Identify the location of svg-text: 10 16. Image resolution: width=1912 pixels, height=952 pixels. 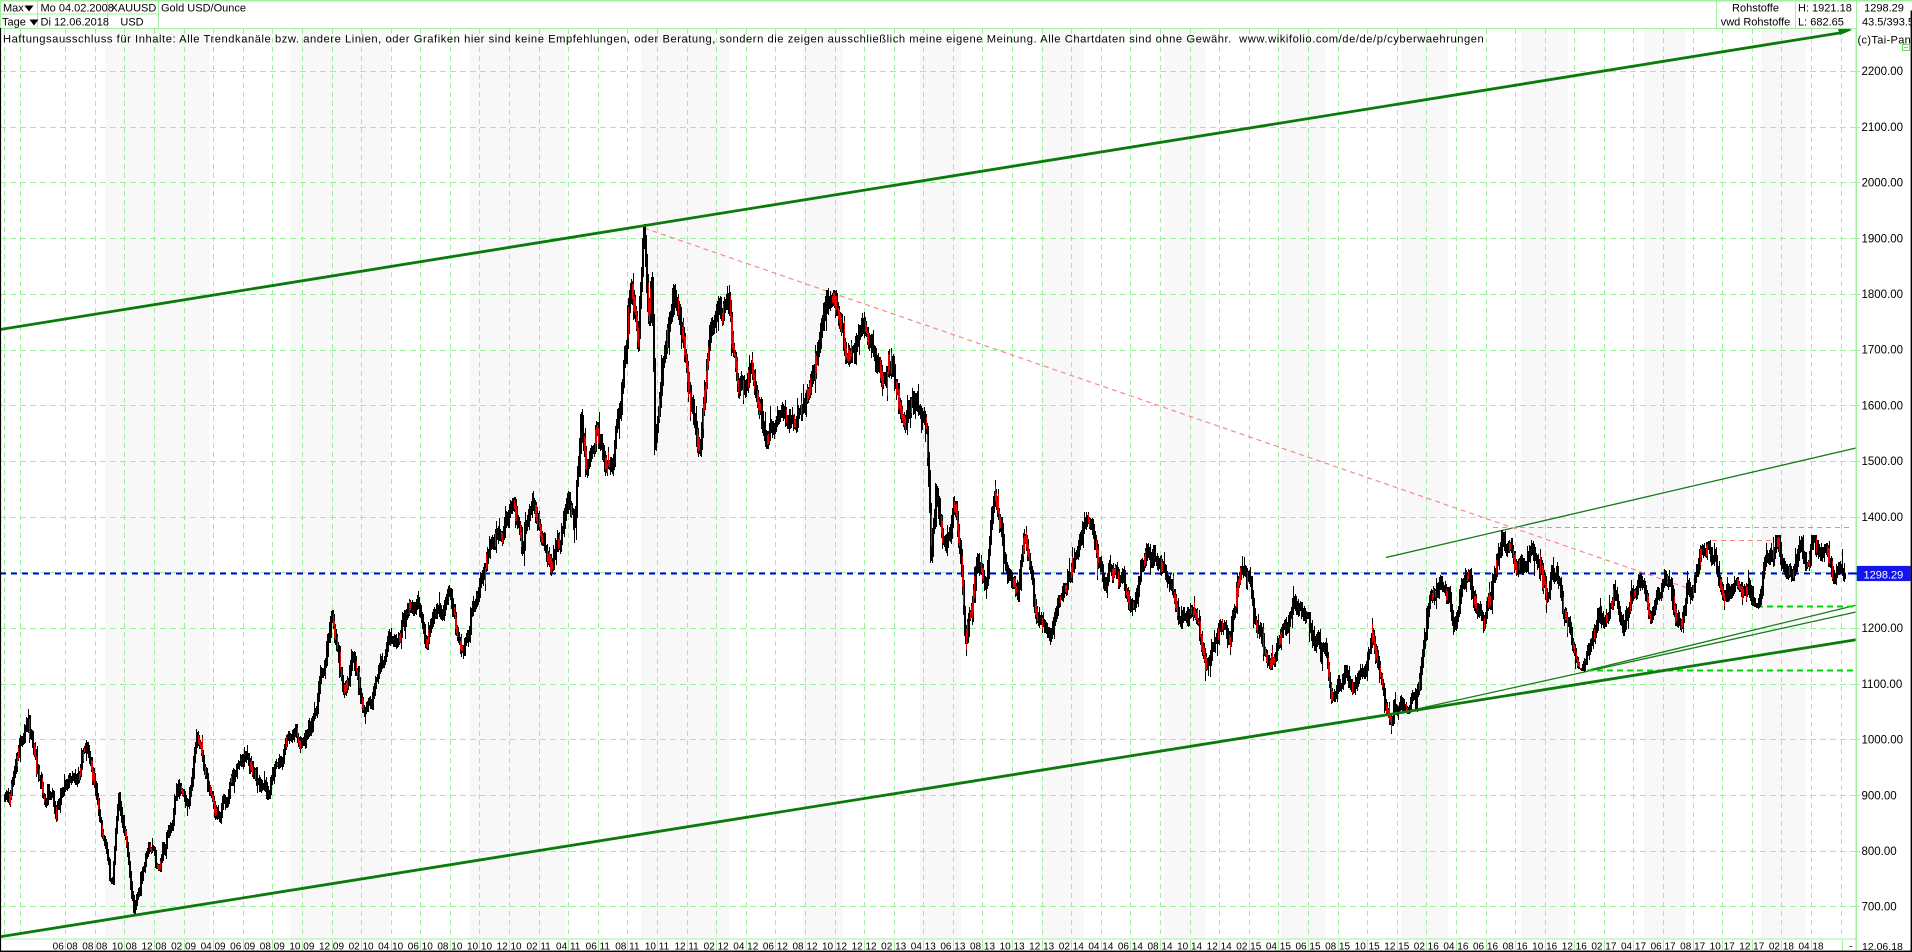
(1544, 947).